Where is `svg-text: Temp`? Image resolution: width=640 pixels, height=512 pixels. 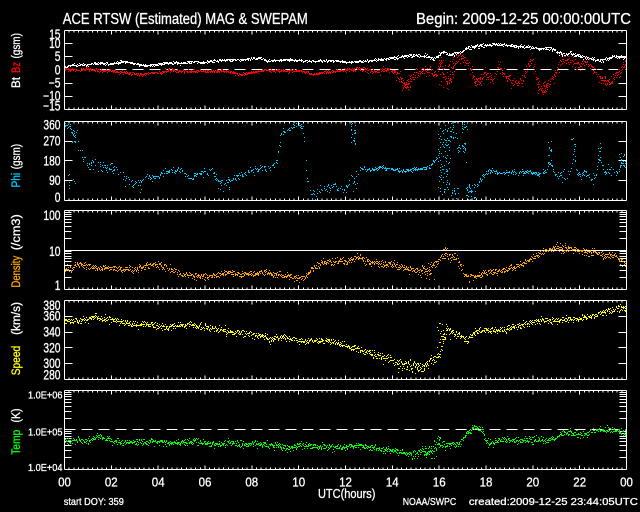
svg-text: Temp is located at coordinates (16, 442).